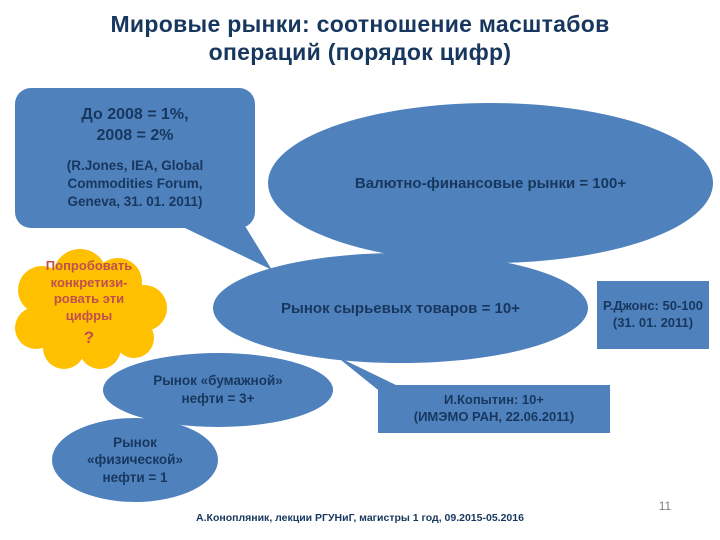  I want to click on paper-oil-ellipse: Рынок «бумажной» нефти = 3+, so click(218, 390).